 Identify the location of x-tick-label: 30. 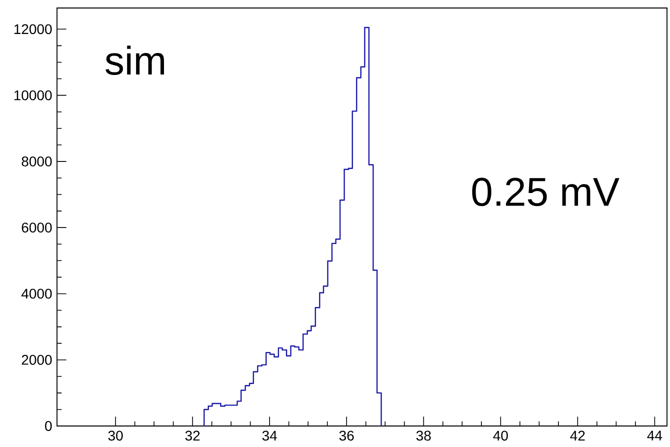
(115, 435).